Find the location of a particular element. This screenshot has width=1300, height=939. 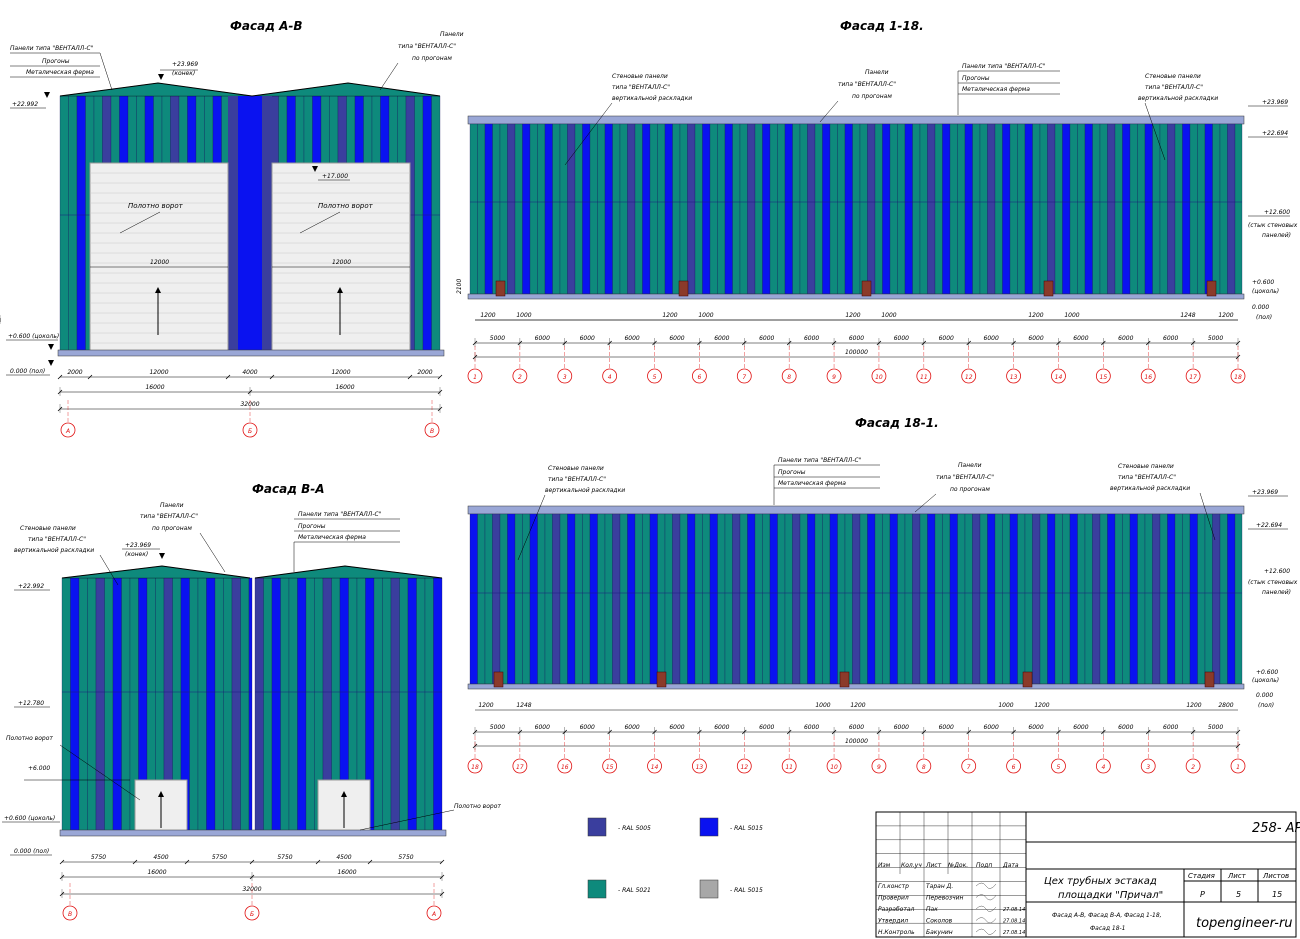

f181-elev-mid: +22.694 is located at coordinates (1269, 525).